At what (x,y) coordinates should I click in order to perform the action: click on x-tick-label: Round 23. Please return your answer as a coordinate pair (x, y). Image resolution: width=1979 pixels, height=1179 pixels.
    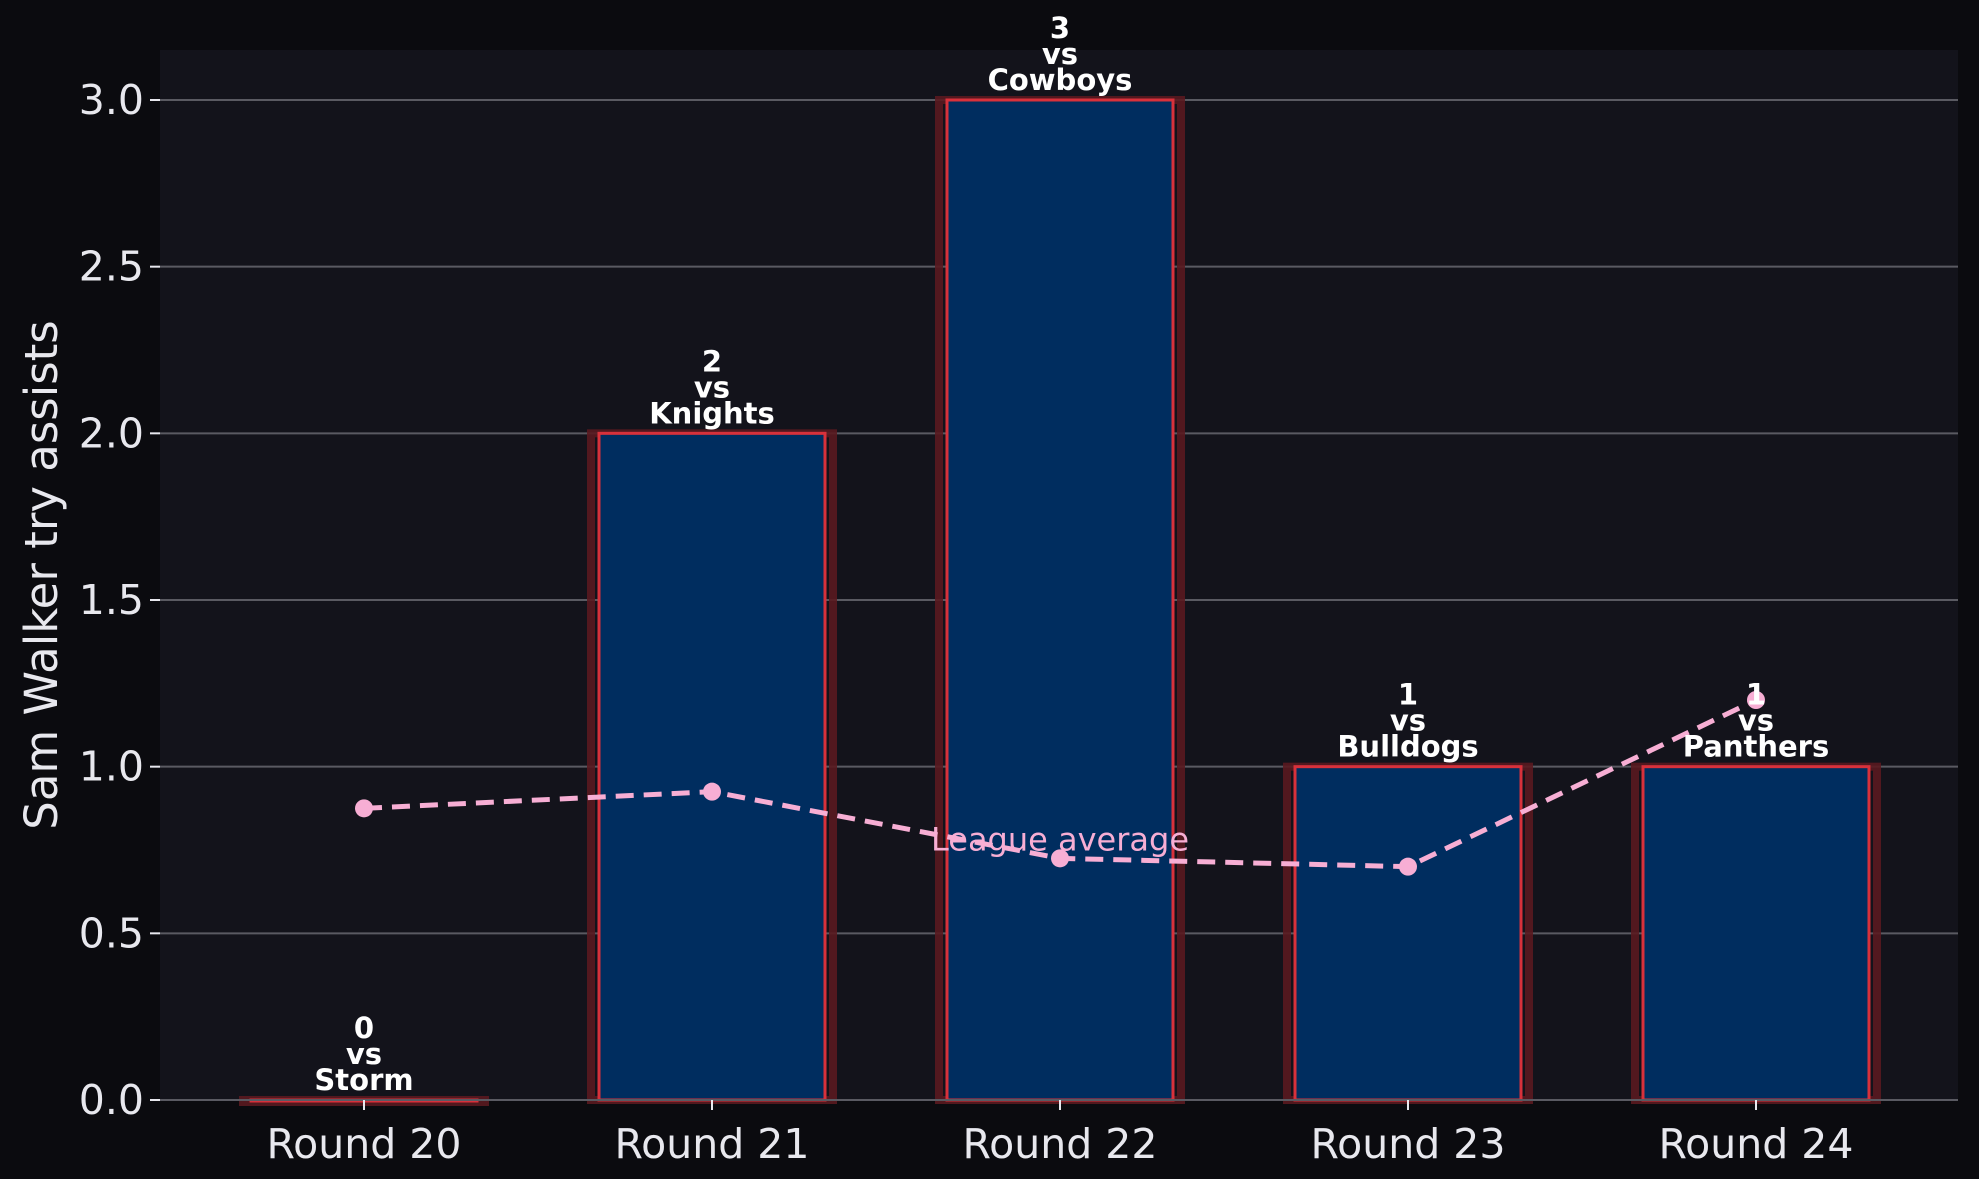
    Looking at the image, I should click on (1408, 1144).